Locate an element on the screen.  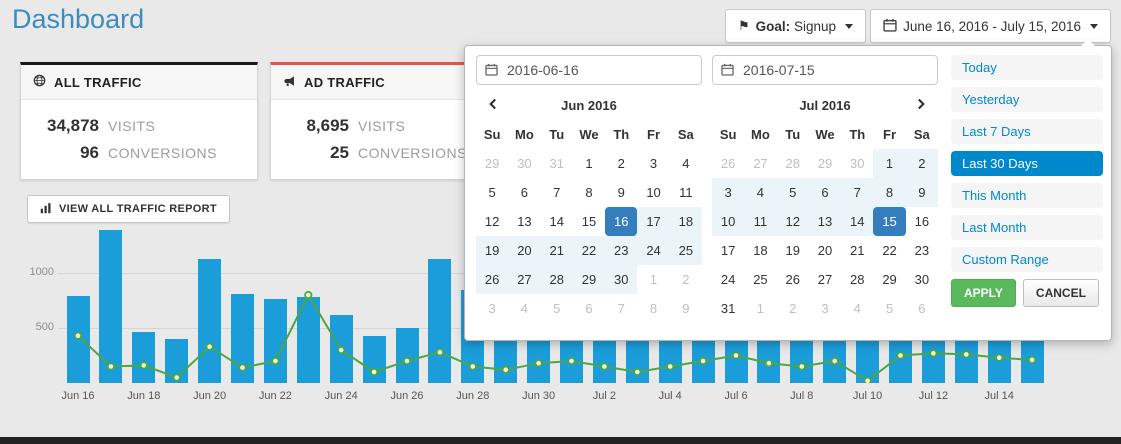
range-option-last-month: Last Month is located at coordinates (1027, 227).